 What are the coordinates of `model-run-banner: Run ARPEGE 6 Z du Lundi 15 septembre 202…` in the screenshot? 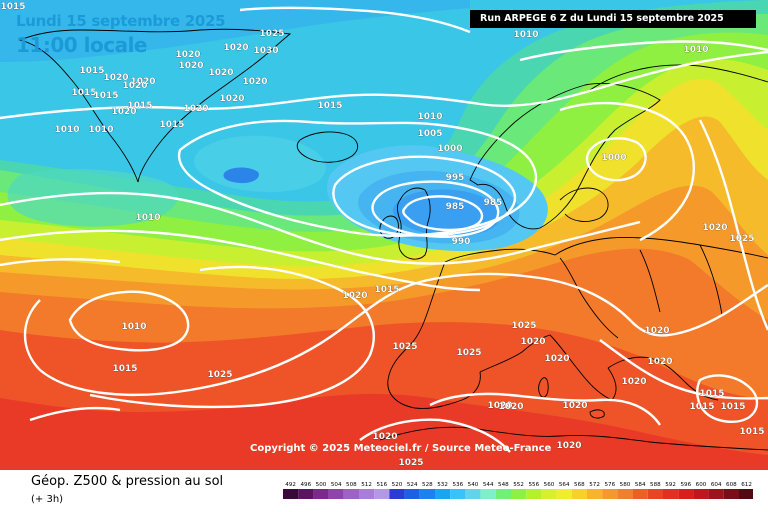 It's located at (613, 19).